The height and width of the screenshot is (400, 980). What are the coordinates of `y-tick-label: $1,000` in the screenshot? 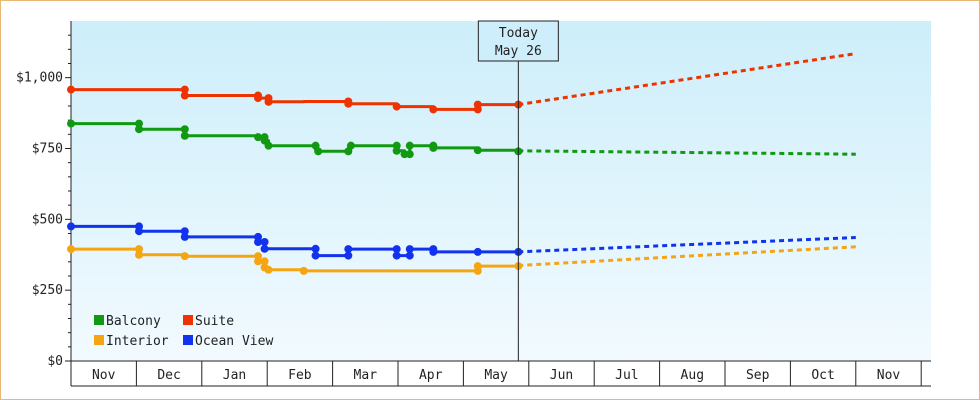 It's located at (39, 78).